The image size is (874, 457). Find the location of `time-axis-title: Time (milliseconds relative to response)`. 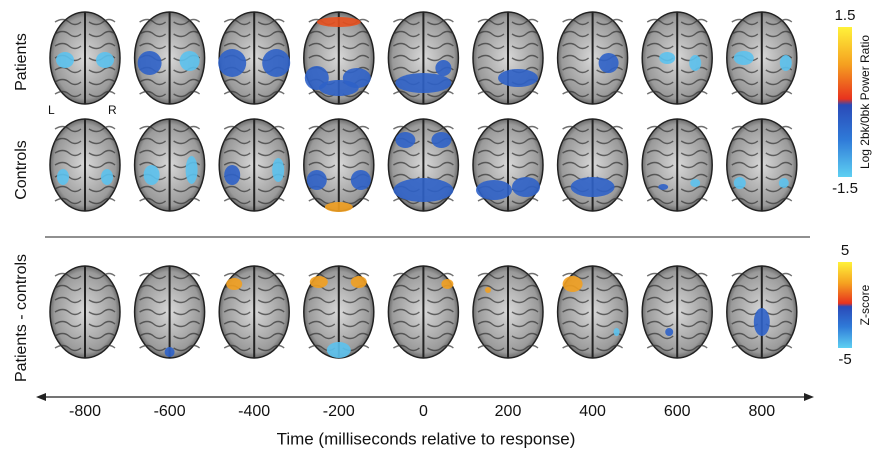

time-axis-title: Time (milliseconds relative to response) is located at coordinates (426, 438).